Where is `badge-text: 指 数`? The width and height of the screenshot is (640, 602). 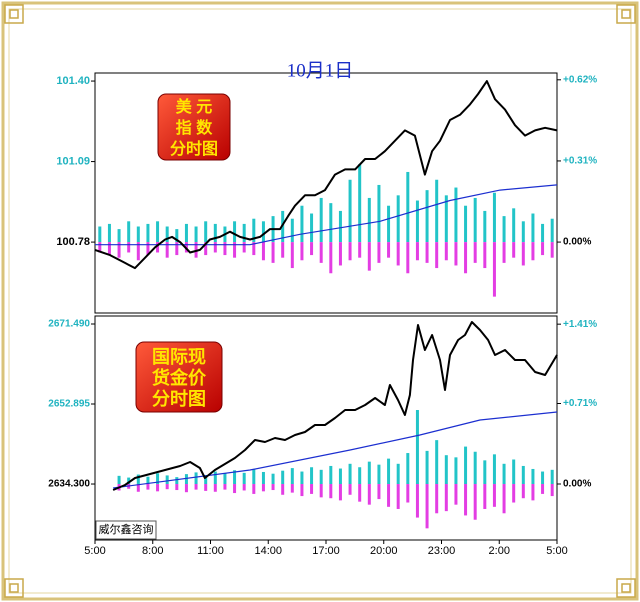 badge-text: 指 数 is located at coordinates (194, 127).